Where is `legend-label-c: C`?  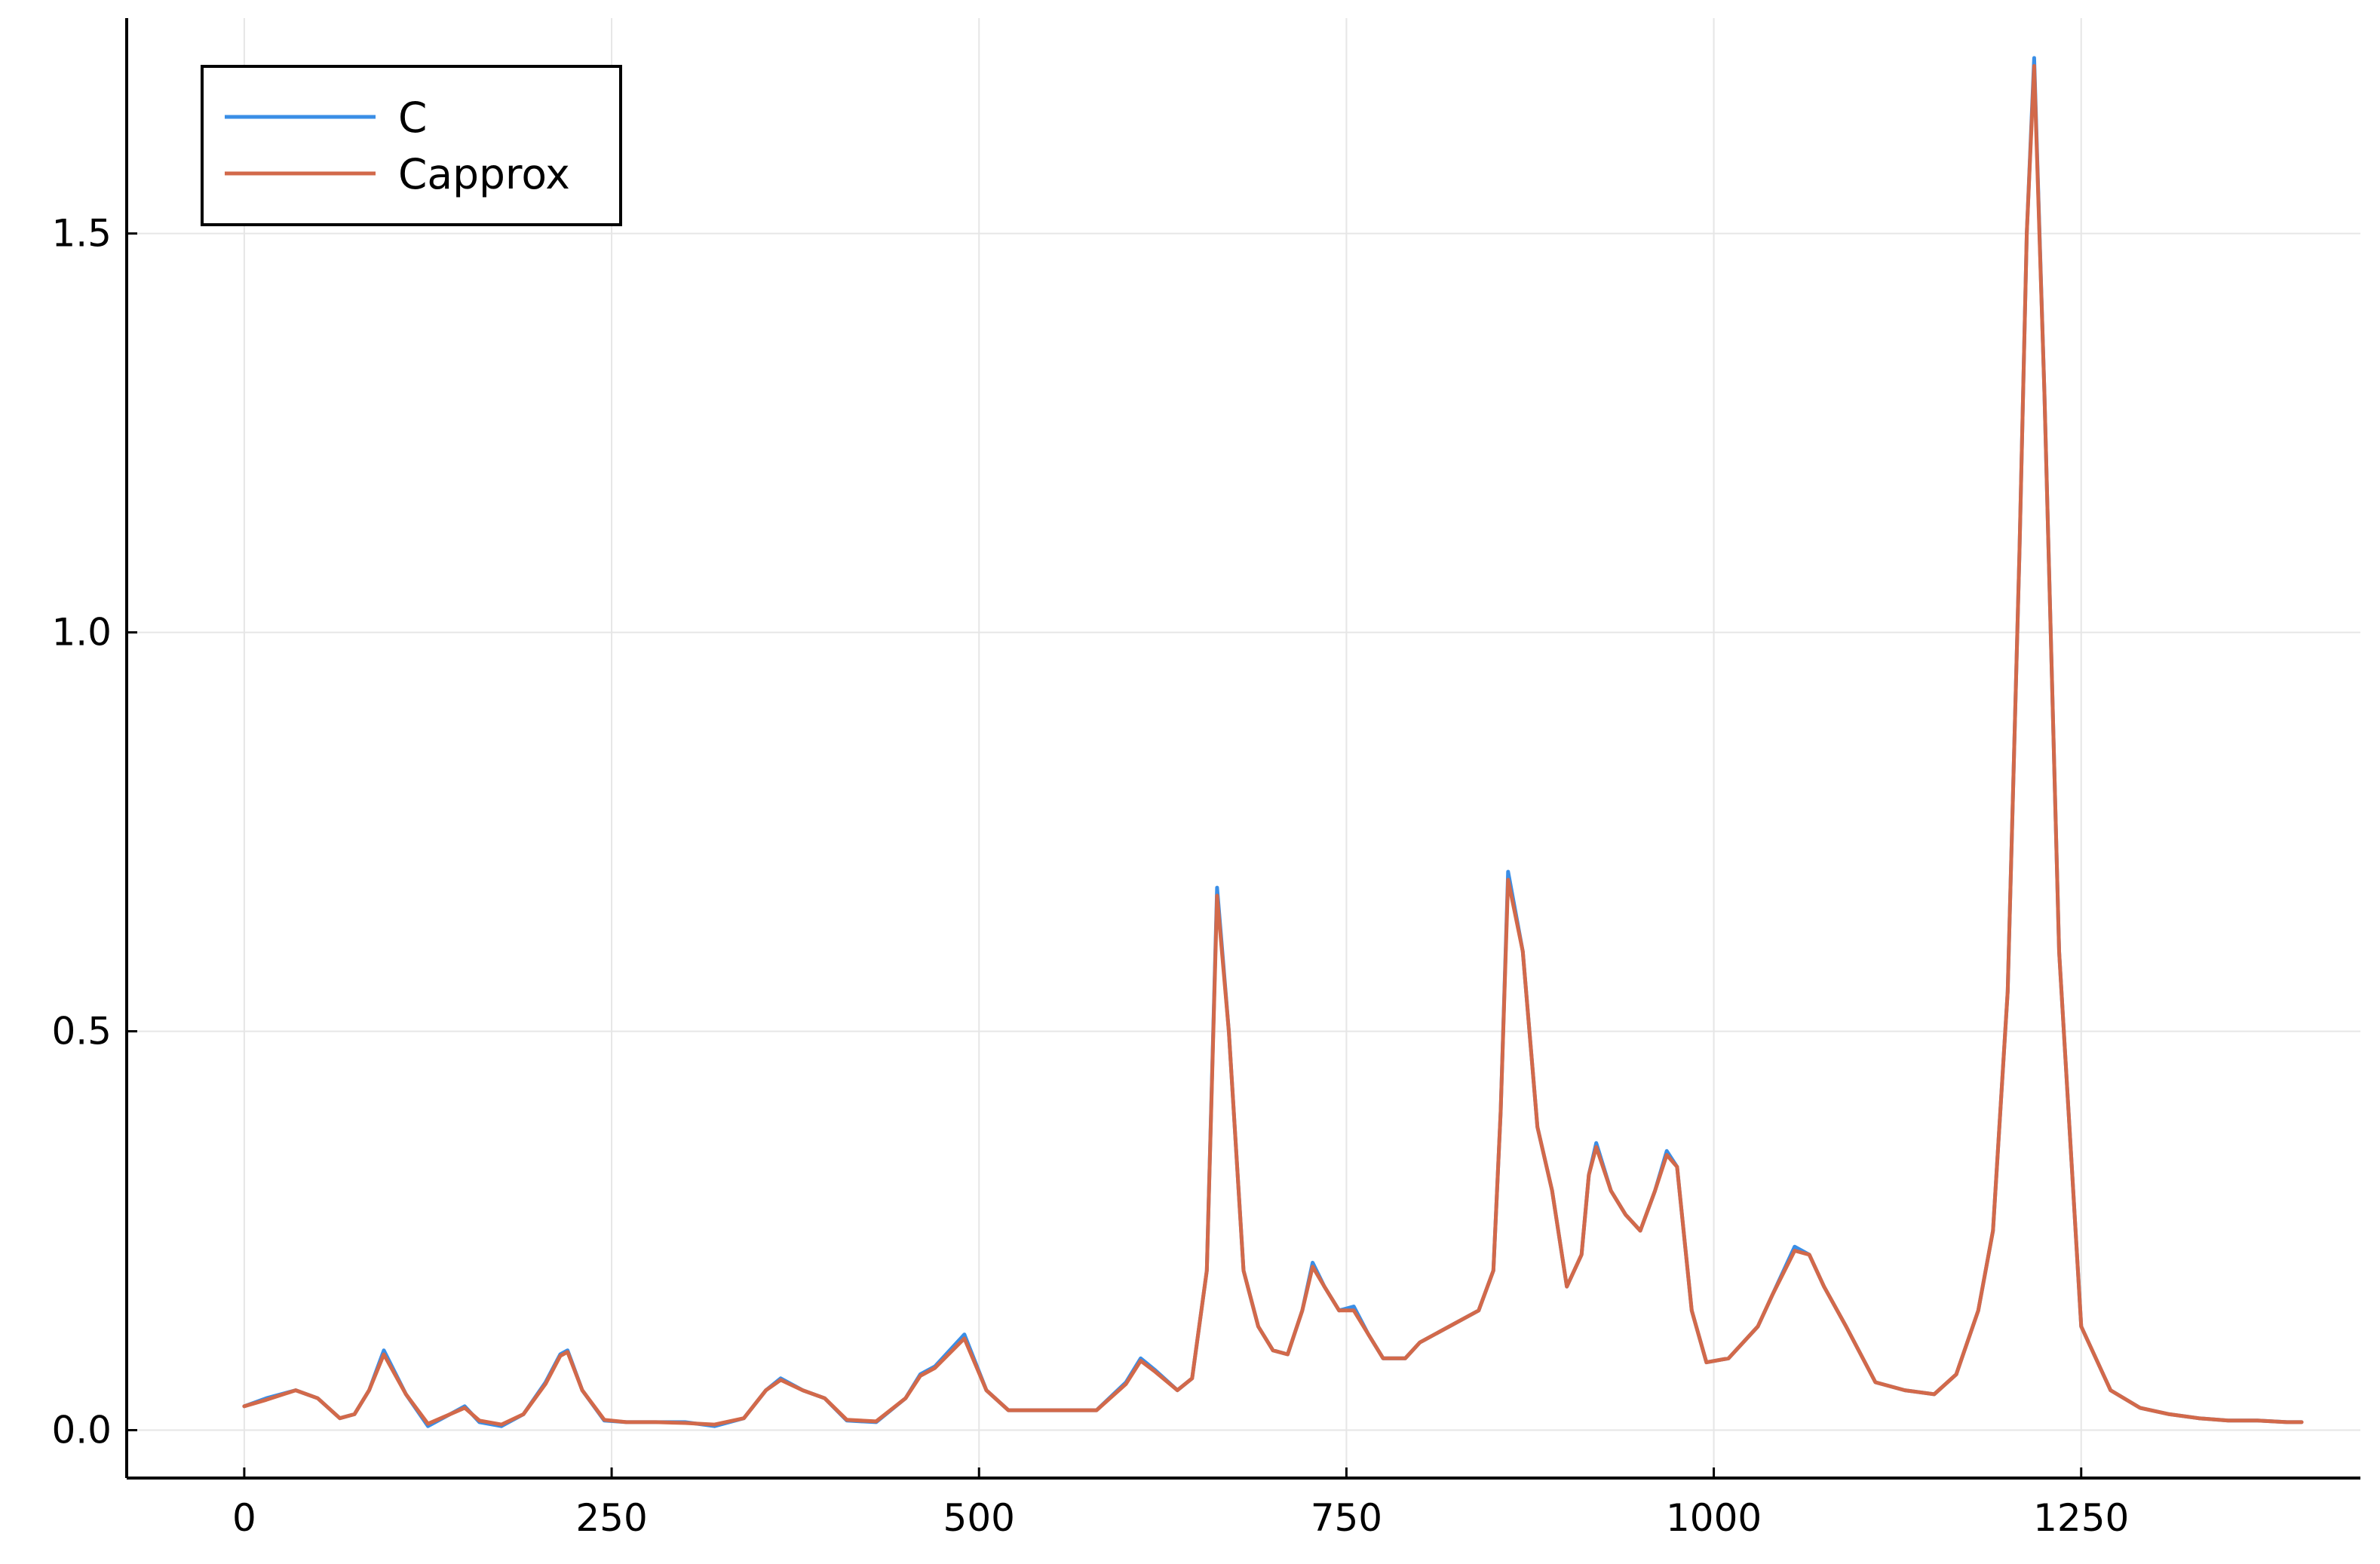
legend-label-c: C is located at coordinates (412, 118).